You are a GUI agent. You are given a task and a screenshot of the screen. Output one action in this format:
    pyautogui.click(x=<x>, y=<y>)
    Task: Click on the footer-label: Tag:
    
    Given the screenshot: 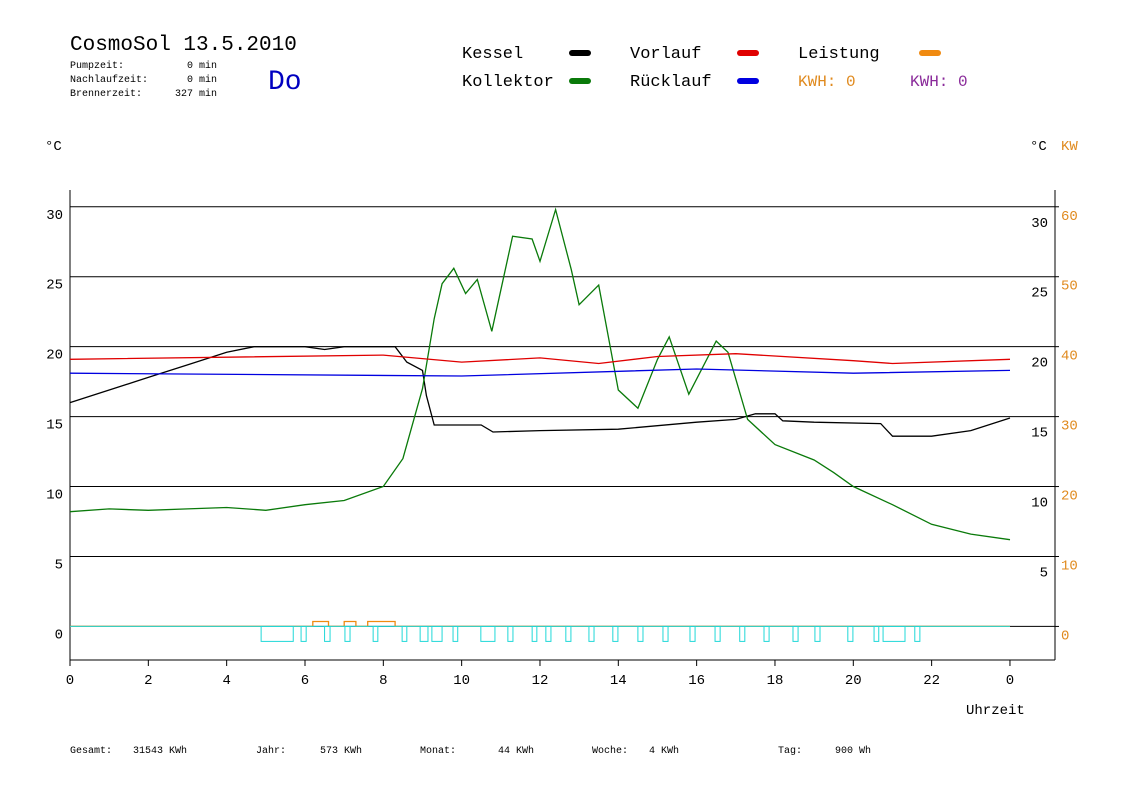 What is the action you would take?
    pyautogui.click(x=790, y=751)
    